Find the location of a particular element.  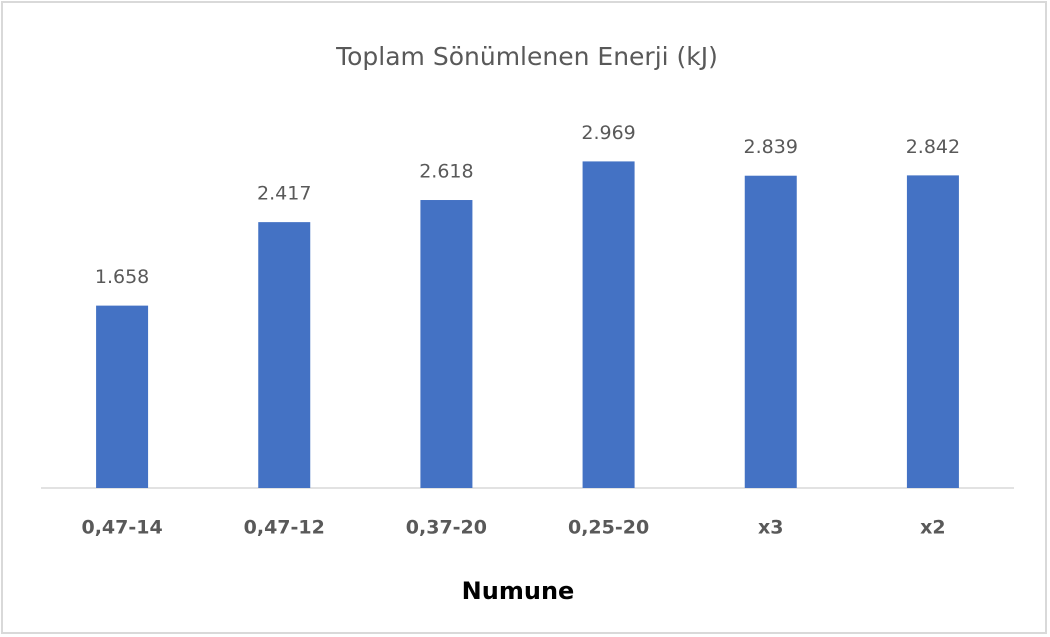

x-tick-label: 0,47-12 is located at coordinates (284, 528).